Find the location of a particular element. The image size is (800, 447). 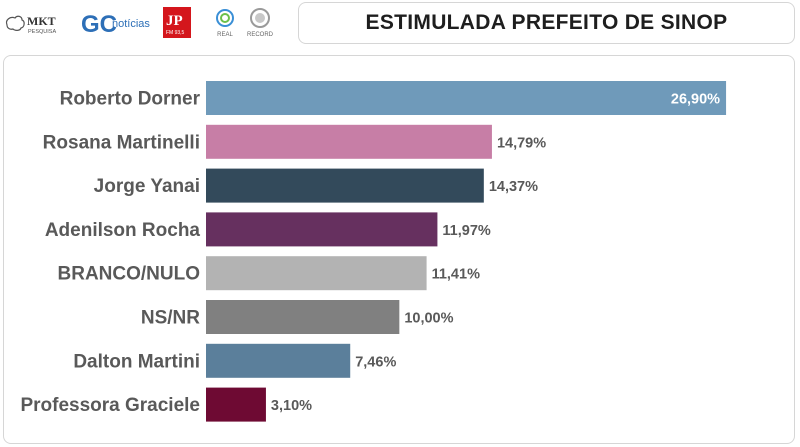

category-label: Adenilson Rocha is located at coordinates (123, 230).